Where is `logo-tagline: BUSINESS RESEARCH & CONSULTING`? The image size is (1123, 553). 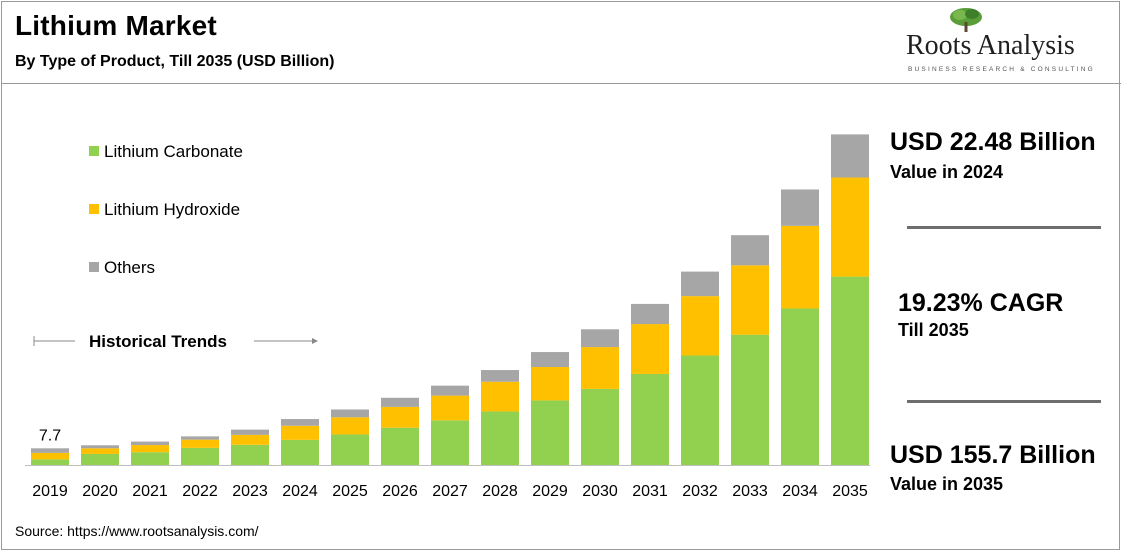
logo-tagline: BUSINESS RESEARCH & CONSULTING is located at coordinates (1001, 69).